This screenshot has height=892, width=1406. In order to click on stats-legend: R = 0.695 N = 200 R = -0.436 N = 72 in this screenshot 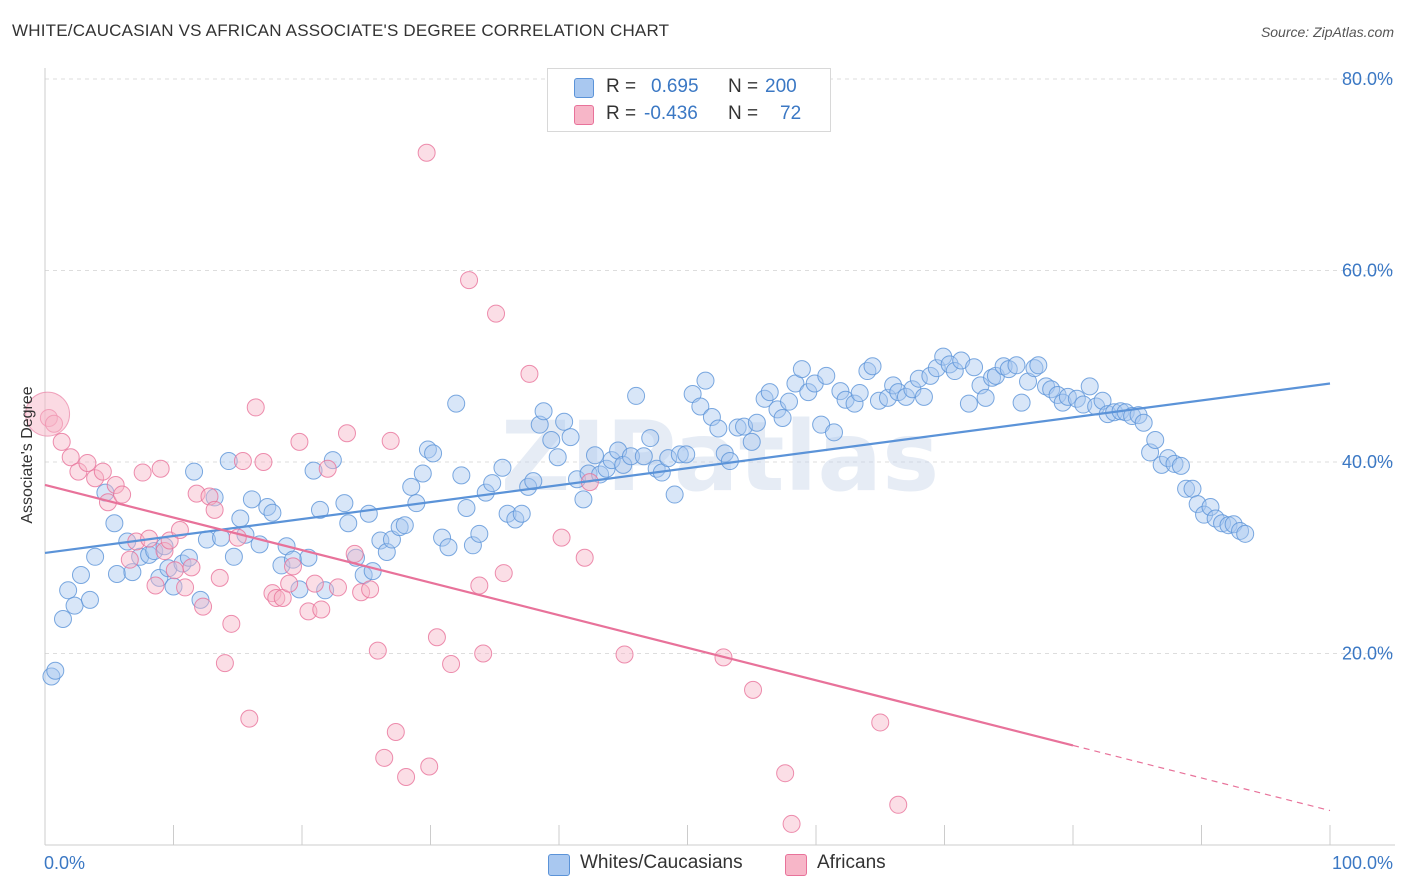, I will do `click(689, 100)`.